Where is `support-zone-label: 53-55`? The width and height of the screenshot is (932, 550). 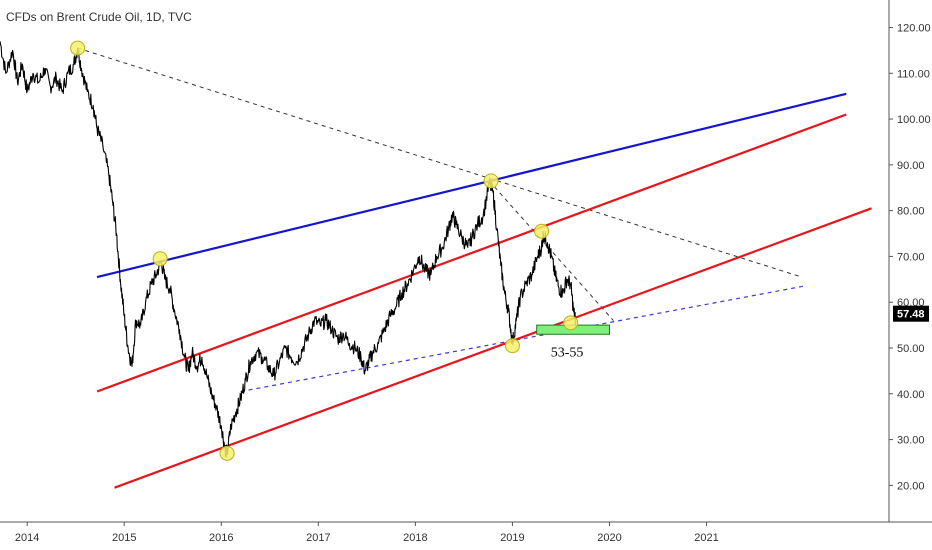 support-zone-label: 53-55 is located at coordinates (567, 352).